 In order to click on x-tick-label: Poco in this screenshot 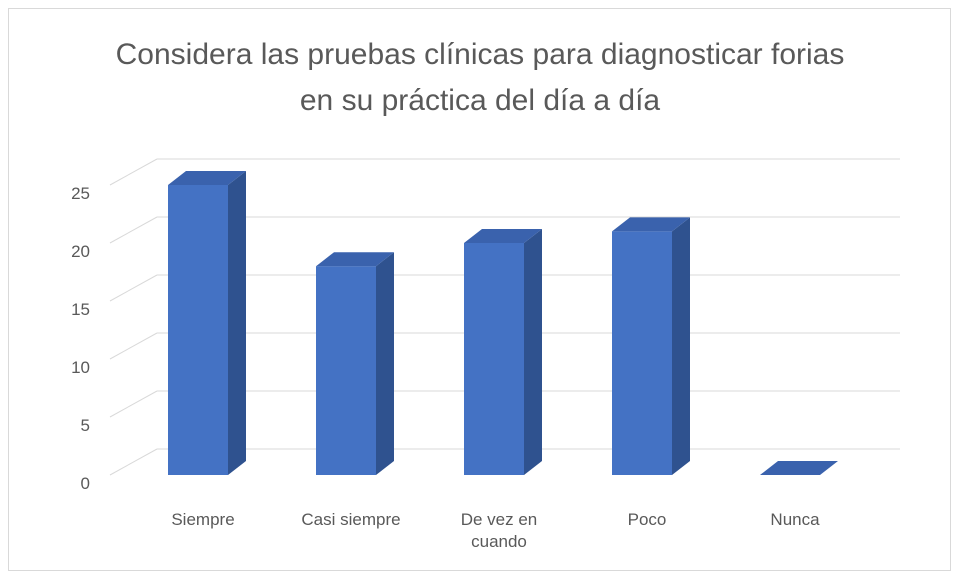, I will do `click(647, 519)`.